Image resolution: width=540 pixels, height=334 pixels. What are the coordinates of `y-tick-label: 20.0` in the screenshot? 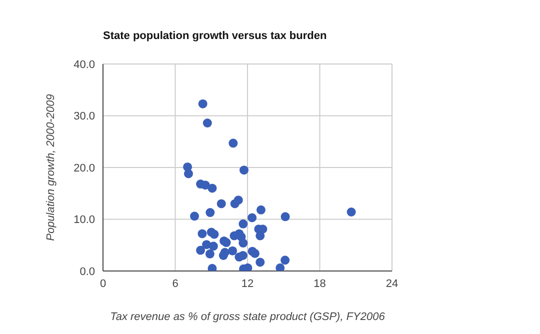 It's located at (84, 168).